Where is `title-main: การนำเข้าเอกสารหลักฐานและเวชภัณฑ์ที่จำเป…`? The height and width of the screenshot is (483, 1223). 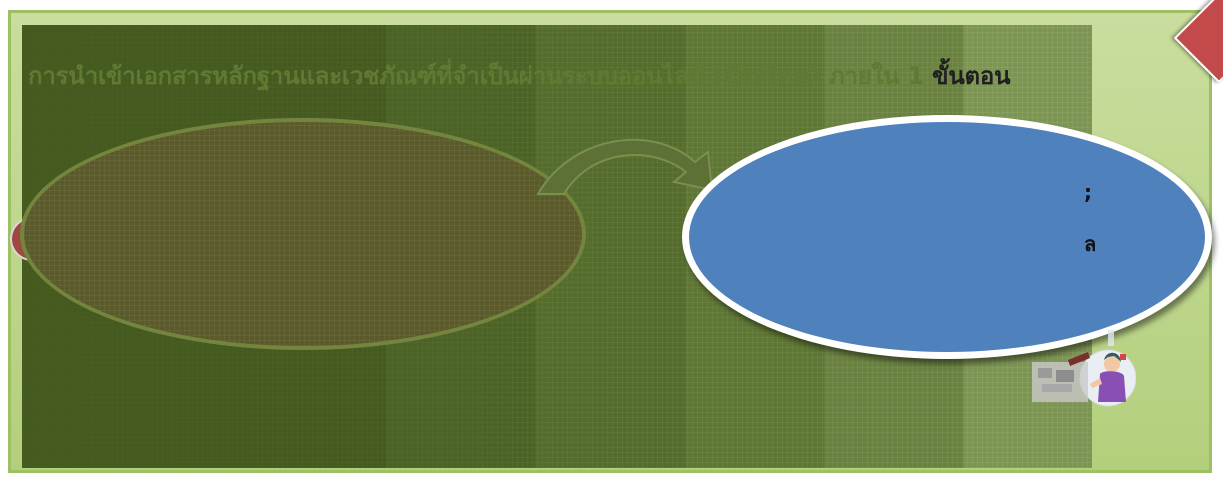 title-main: การนำเข้าเอกสารหลักฐานและเวชภัณฑ์ที่จำเป… is located at coordinates (476, 76).